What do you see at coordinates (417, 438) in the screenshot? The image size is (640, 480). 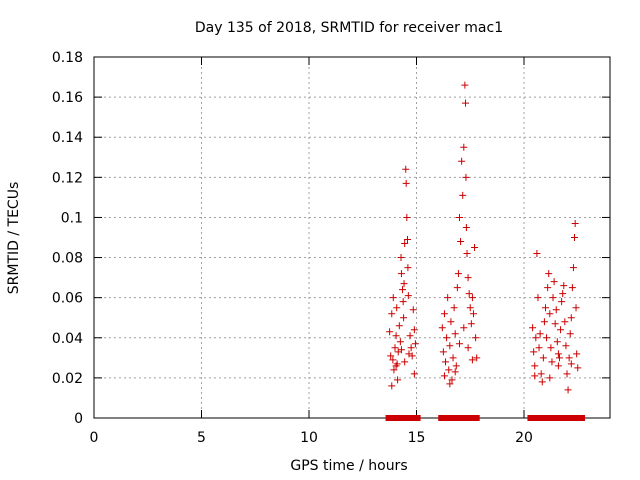 I see `x-tick-label: 15` at bounding box center [417, 438].